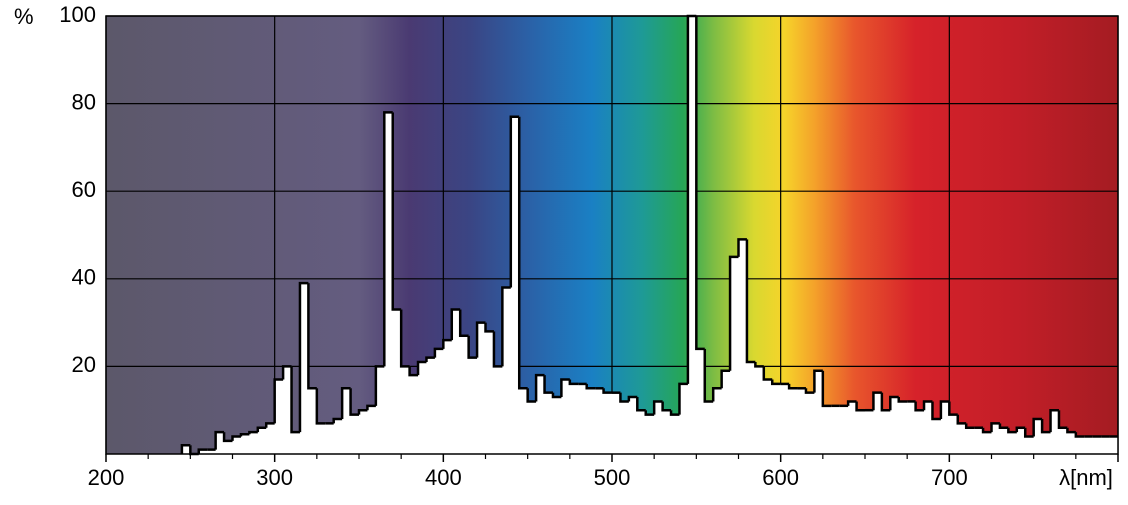 The height and width of the screenshot is (505, 1128). Describe the element at coordinates (84, 364) in the screenshot. I see `y-tick-label: 20` at that location.